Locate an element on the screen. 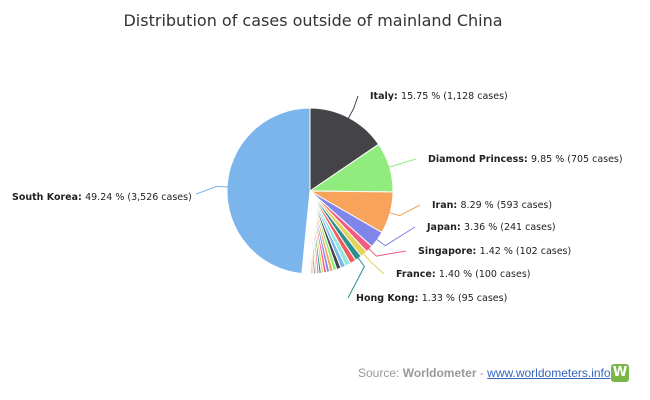 The width and height of the screenshot is (650, 400). source-prefix: Source: is located at coordinates (380, 373).